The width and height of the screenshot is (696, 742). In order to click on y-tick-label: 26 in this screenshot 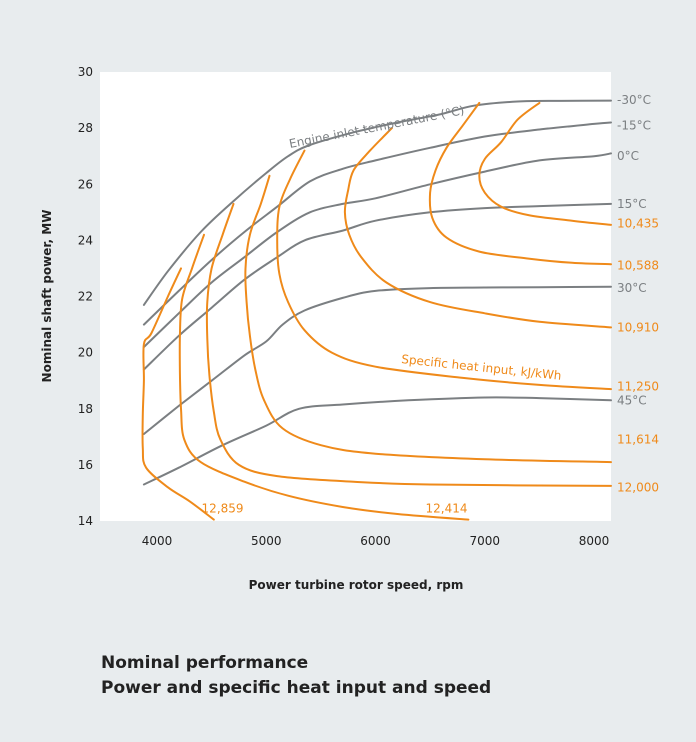, I will do `click(85, 184)`.